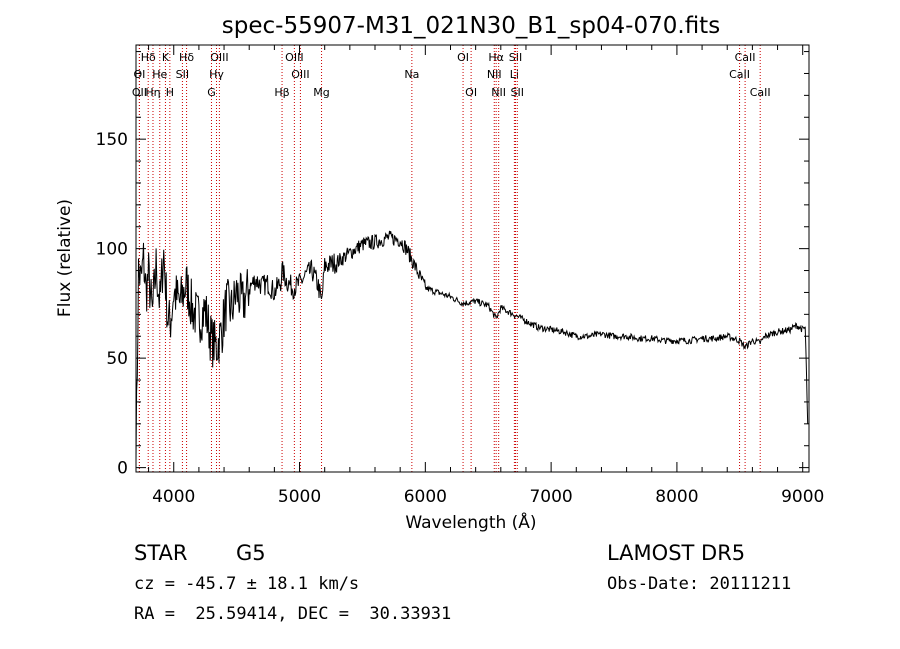 This screenshot has height=649, width=900. Describe the element at coordinates (470, 522) in the screenshot. I see `x-axis-label: Wavelength (Å)` at that location.